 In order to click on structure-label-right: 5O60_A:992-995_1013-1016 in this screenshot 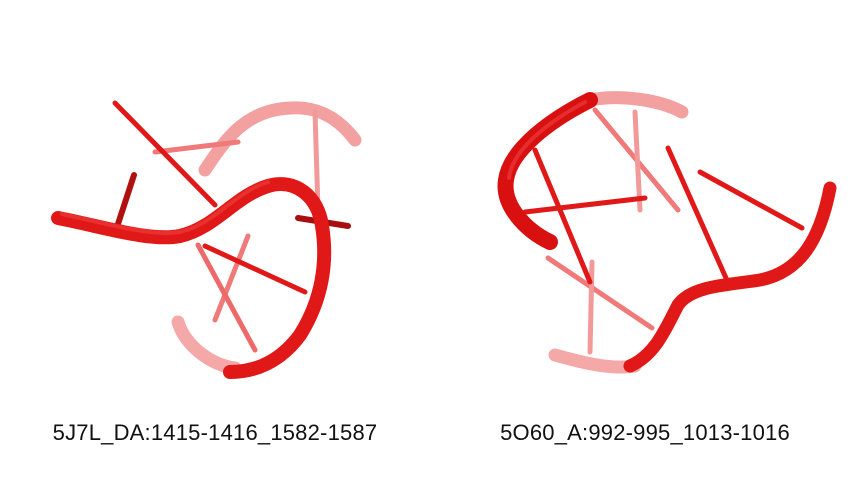, I will do `click(645, 432)`.